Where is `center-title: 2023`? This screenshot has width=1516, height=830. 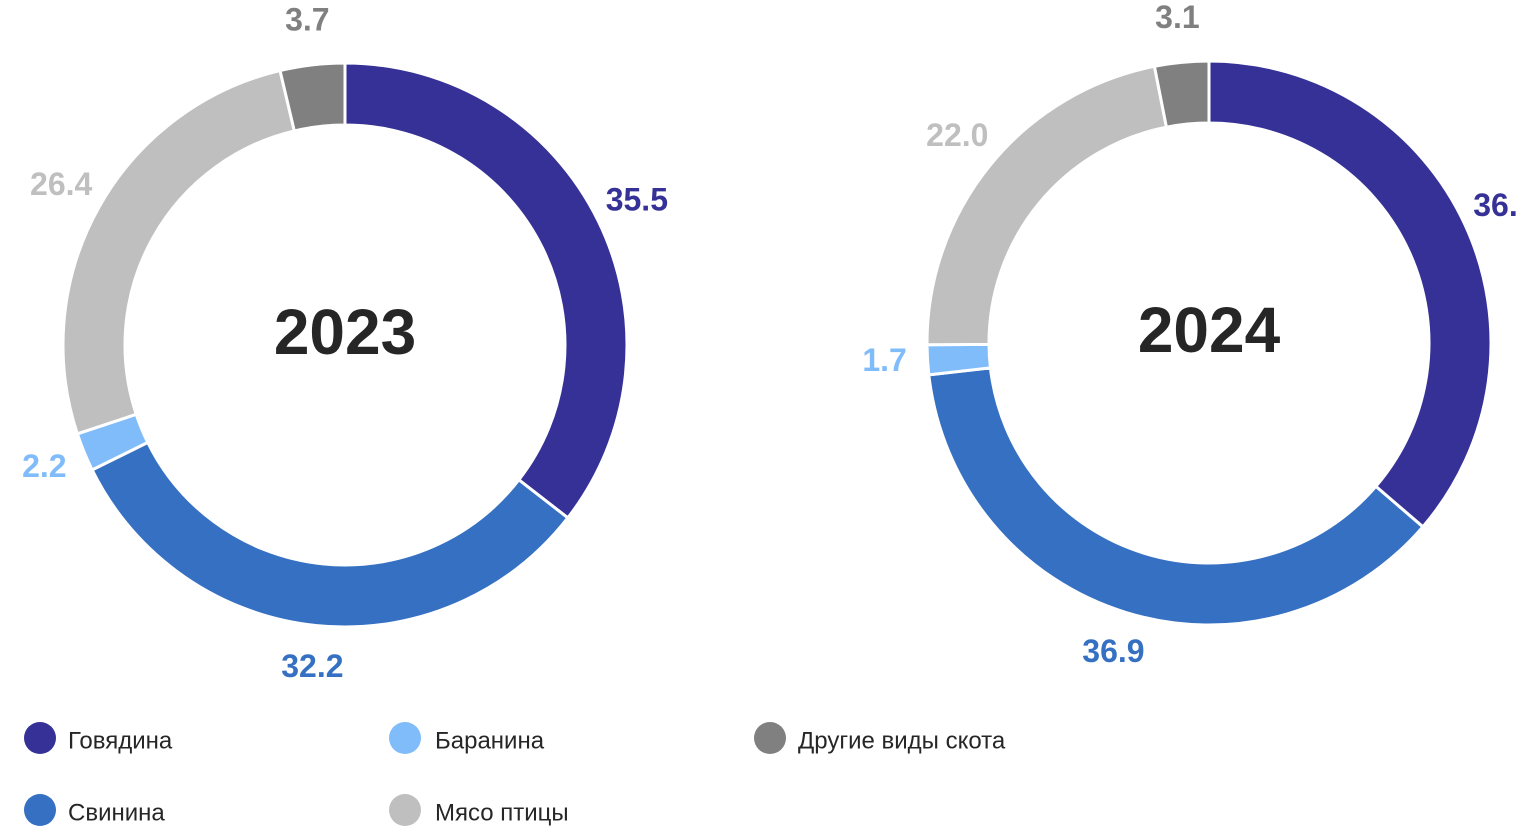 center-title: 2023 is located at coordinates (345, 332).